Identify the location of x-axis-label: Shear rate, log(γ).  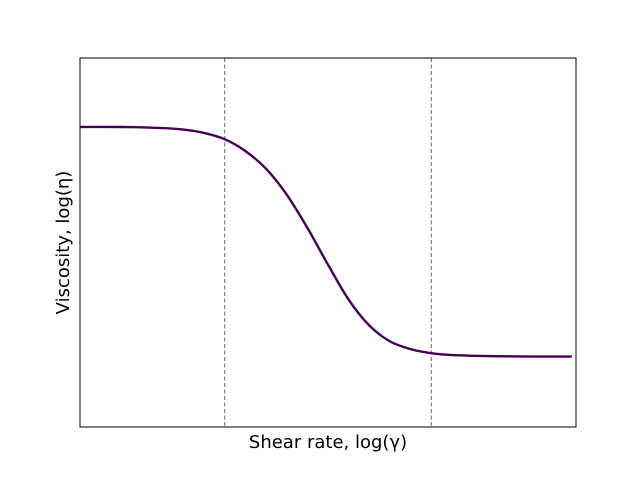
(328, 442).